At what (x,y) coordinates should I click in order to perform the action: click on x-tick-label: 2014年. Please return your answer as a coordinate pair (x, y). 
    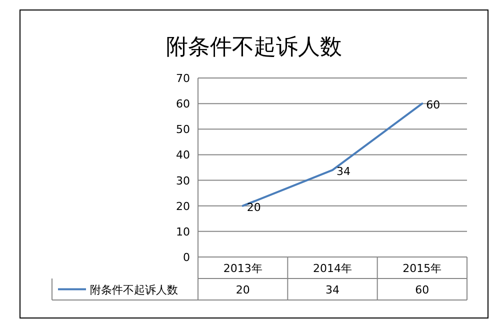
    Looking at the image, I should click on (332, 268).